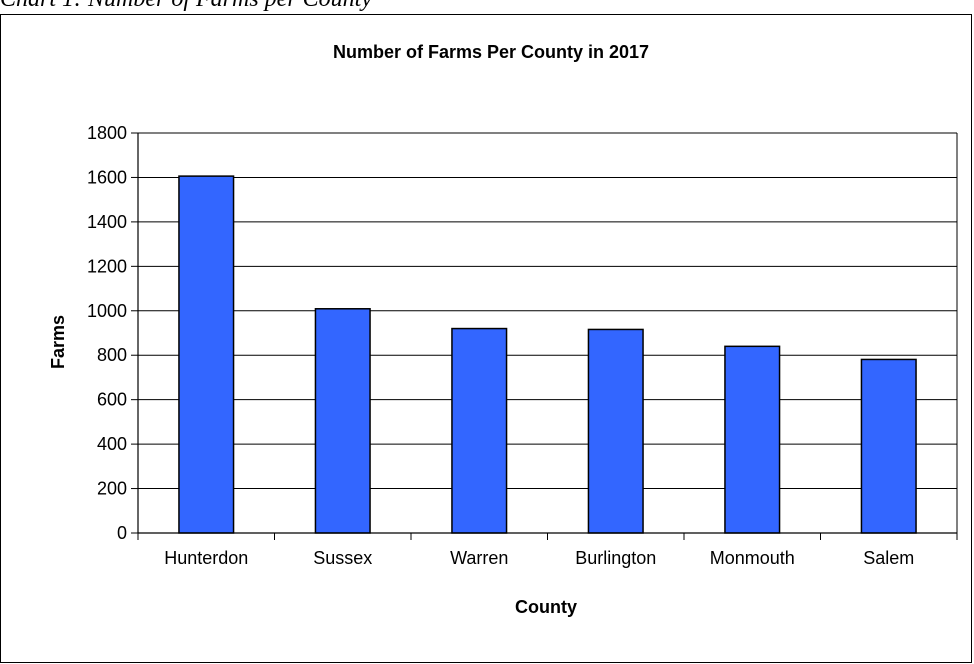 Image resolution: width=974 pixels, height=664 pixels. Describe the element at coordinates (112, 489) in the screenshot. I see `y-tick-label: 200` at that location.